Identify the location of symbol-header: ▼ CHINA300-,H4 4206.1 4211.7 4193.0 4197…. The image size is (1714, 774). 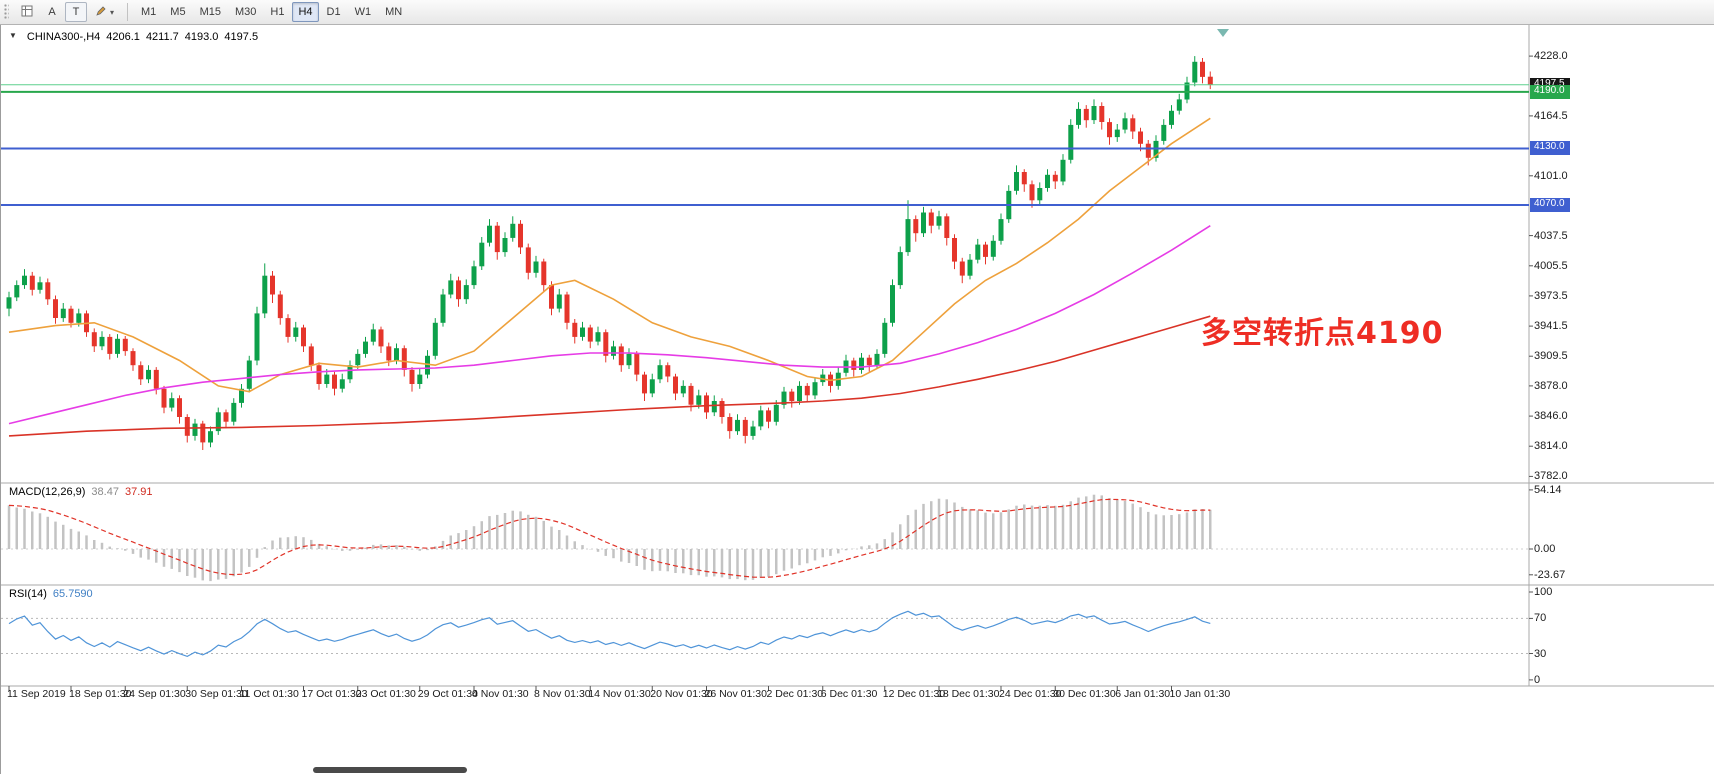
(133, 37).